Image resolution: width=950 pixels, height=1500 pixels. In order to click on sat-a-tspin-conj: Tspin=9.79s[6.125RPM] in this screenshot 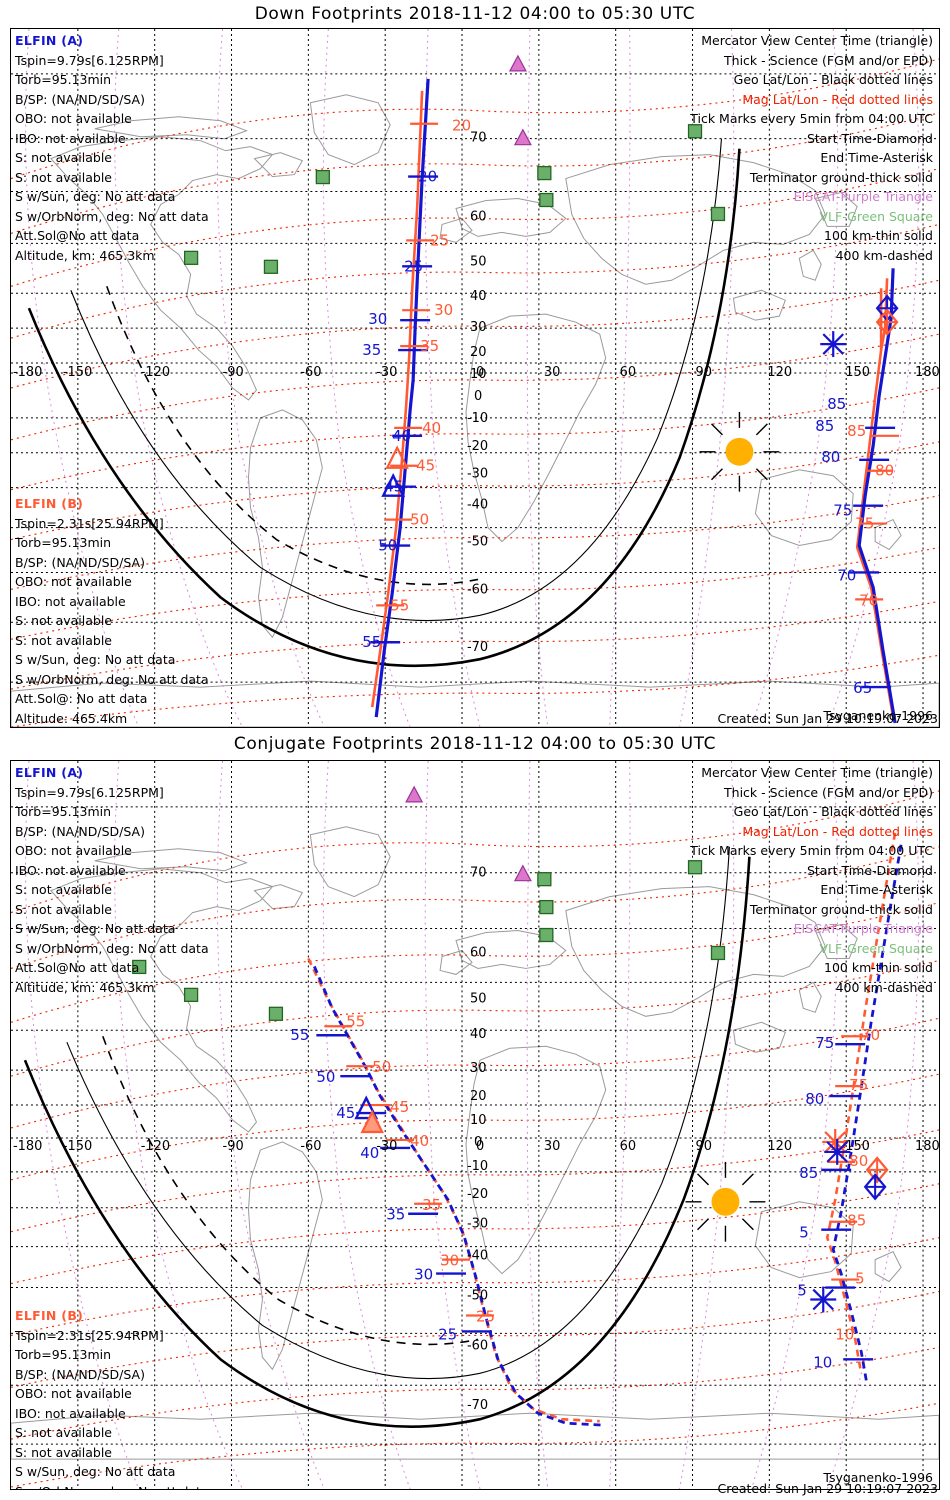, I will do `click(89, 792)`.